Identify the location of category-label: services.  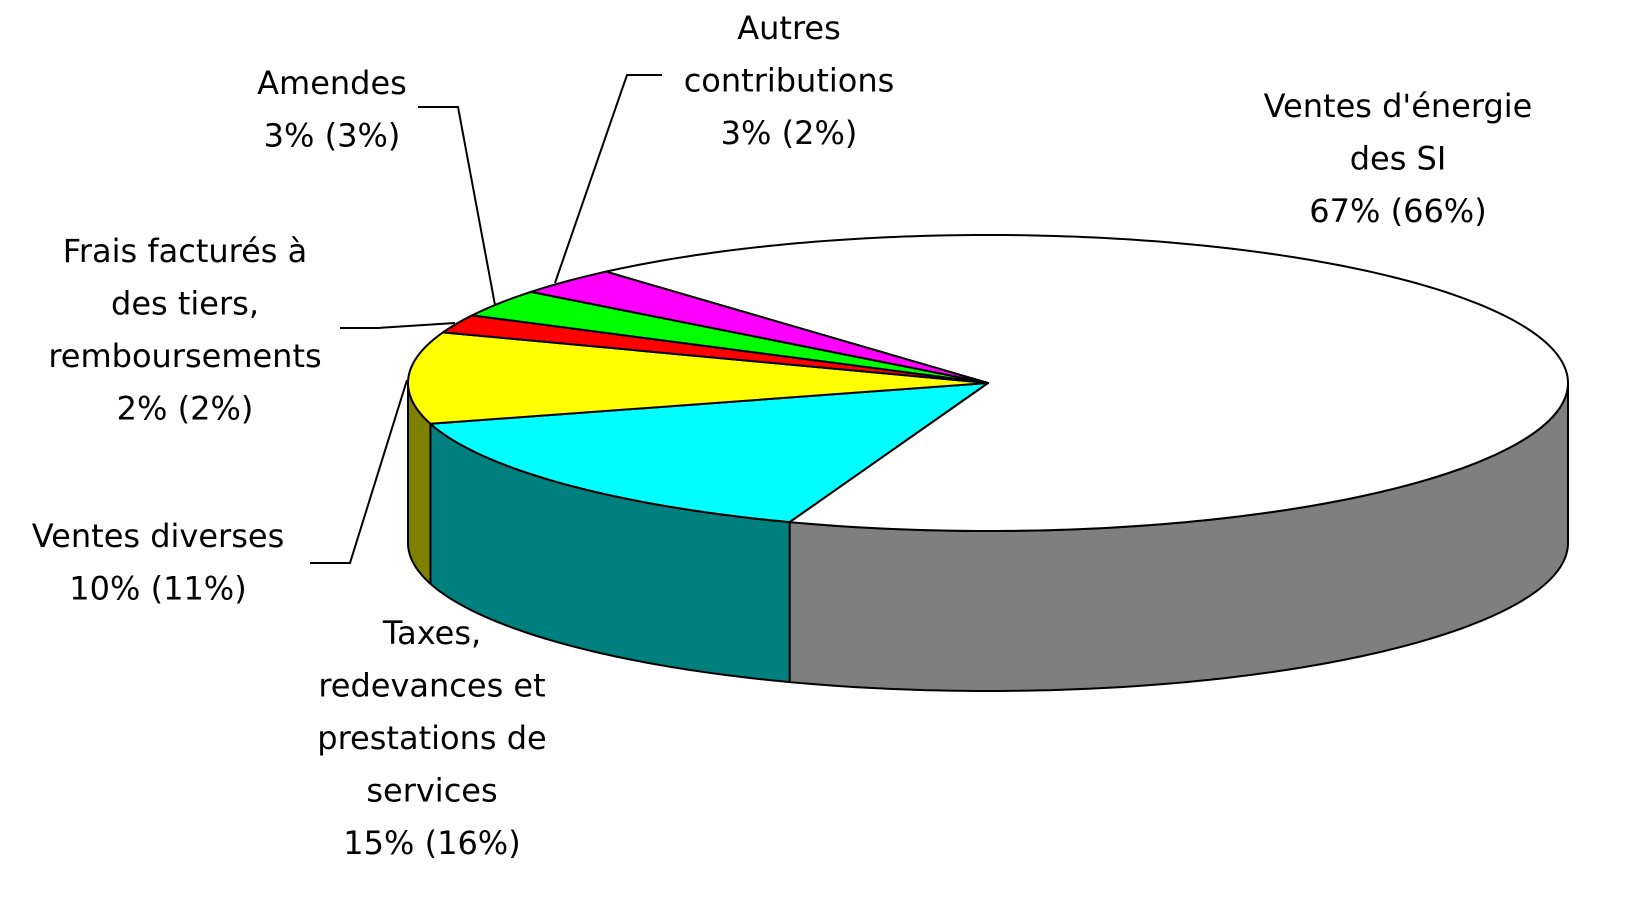
(431, 791).